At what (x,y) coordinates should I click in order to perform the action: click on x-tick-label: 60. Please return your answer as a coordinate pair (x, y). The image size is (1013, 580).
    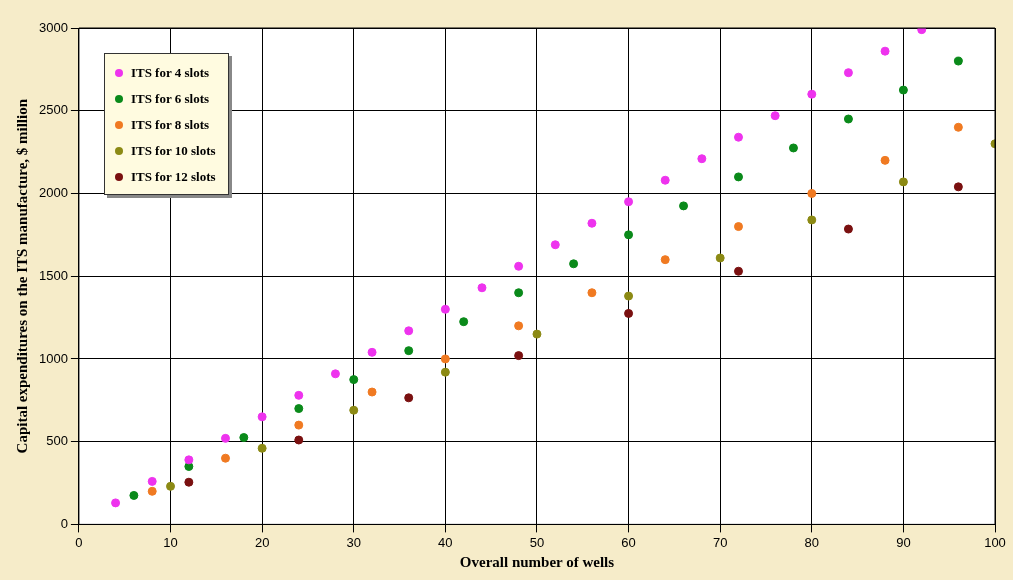
    Looking at the image, I should click on (628, 542).